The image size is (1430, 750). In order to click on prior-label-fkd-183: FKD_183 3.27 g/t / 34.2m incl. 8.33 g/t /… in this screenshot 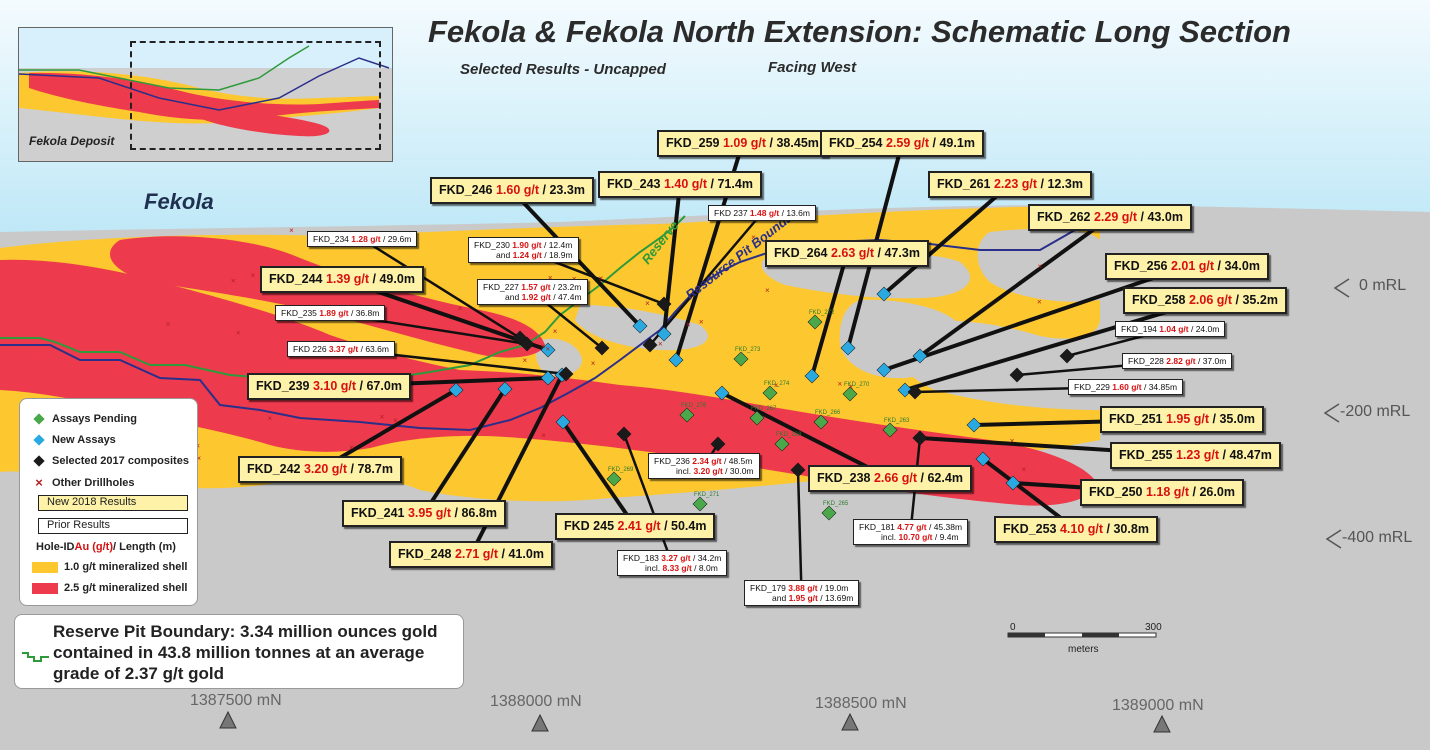, I will do `click(672, 563)`.